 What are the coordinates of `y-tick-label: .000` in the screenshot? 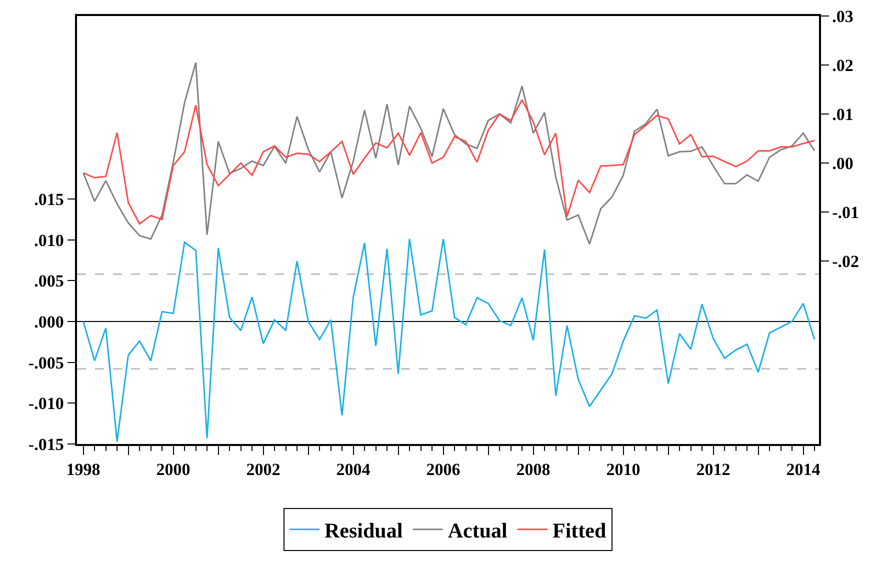 It's located at (49, 322).